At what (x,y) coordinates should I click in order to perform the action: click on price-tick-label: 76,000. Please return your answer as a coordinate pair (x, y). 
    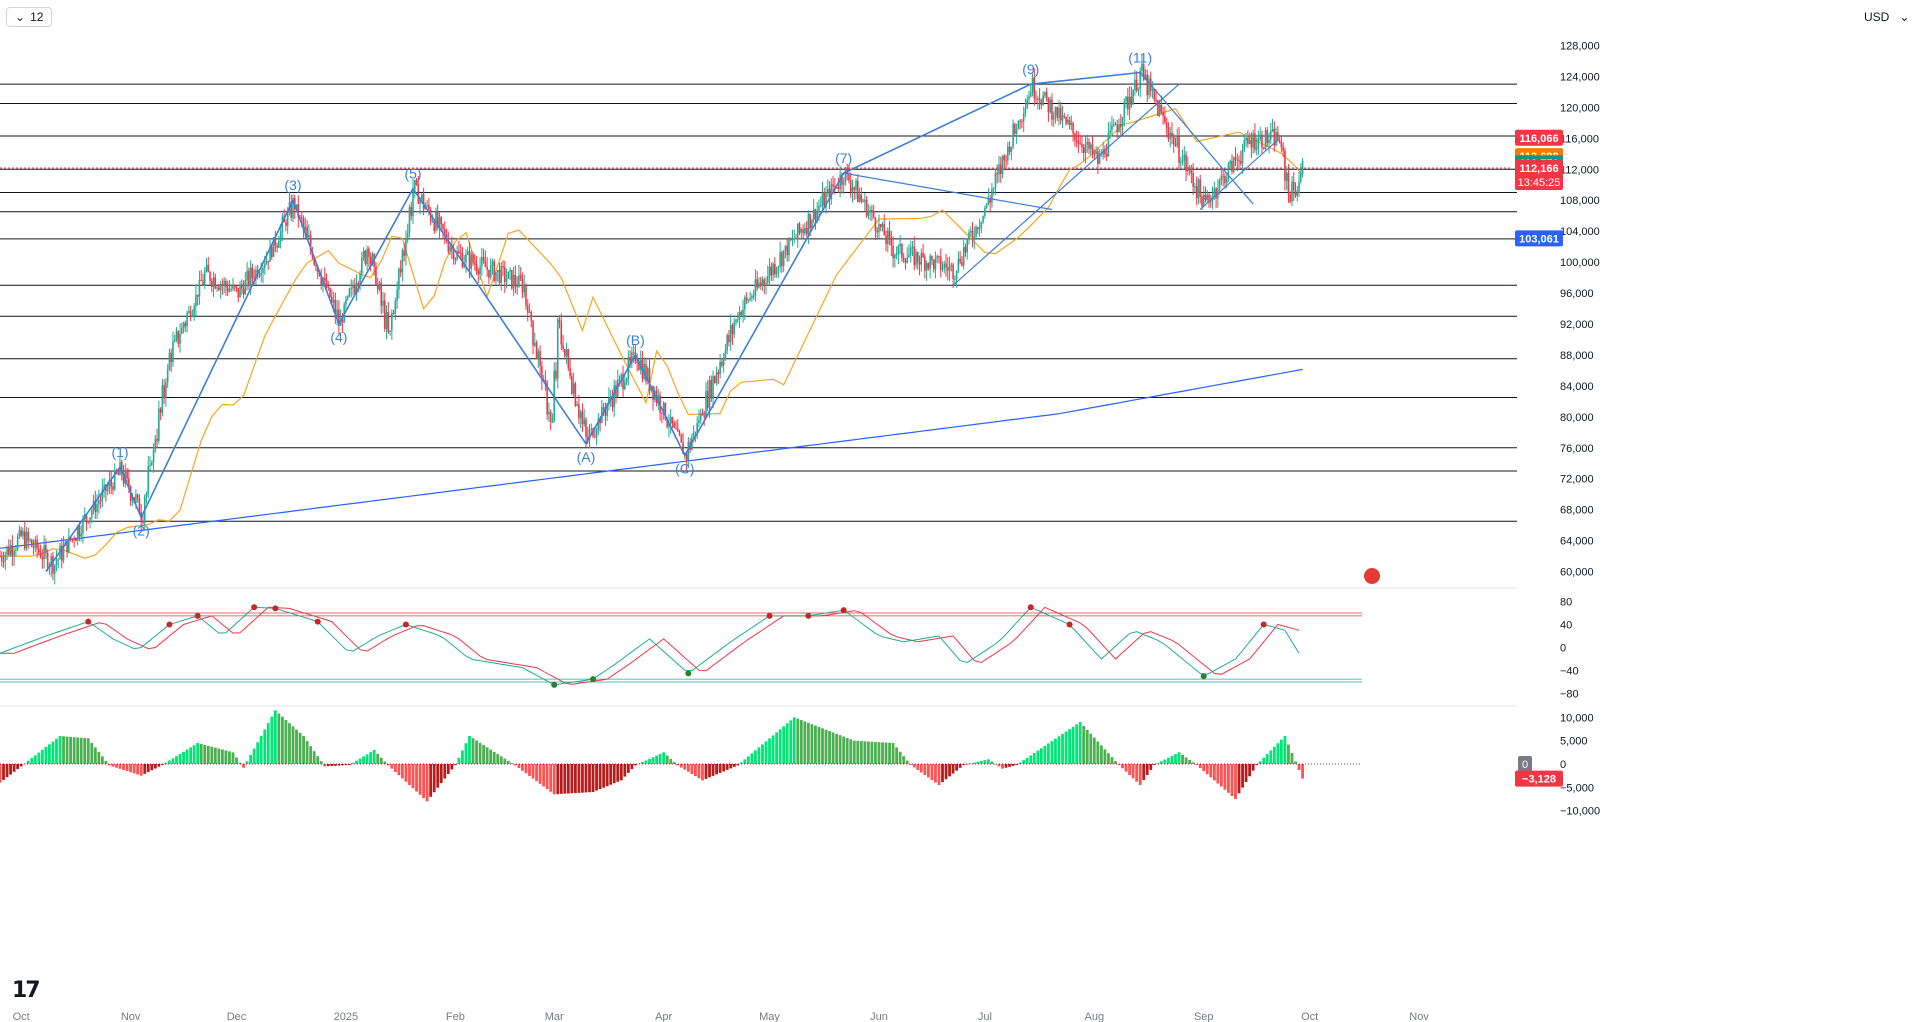
    Looking at the image, I should click on (1577, 449).